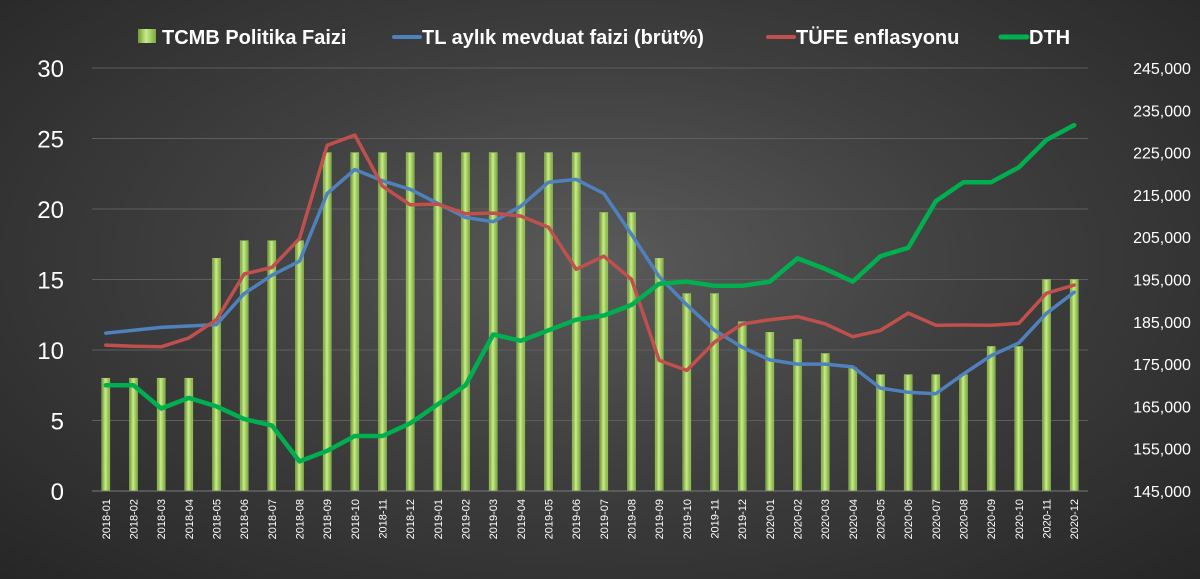 The width and height of the screenshot is (1200, 579). Describe the element at coordinates (50, 69) in the screenshot. I see `y-left-tick-label: 30` at that location.